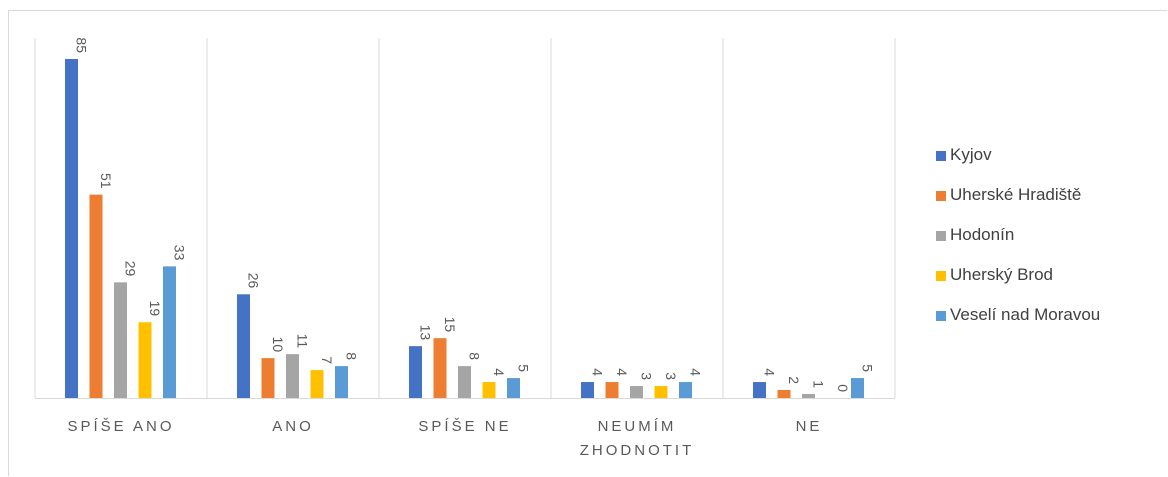 This screenshot has width=1168, height=477. What do you see at coordinates (622, 372) in the screenshot?
I see `data-label-uherske-hradiste-3: 4` at bounding box center [622, 372].